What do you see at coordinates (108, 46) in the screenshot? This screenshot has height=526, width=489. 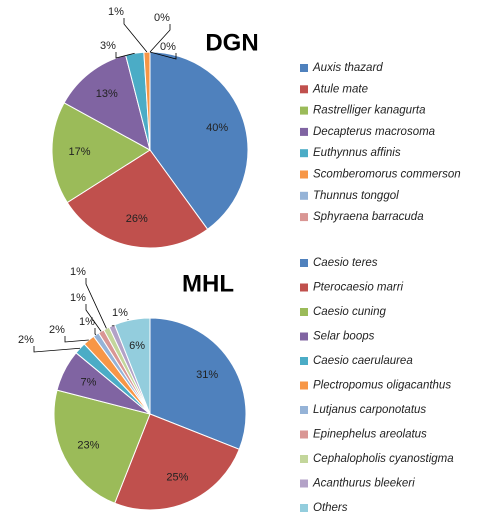 I see `data-label: 3%` at bounding box center [108, 46].